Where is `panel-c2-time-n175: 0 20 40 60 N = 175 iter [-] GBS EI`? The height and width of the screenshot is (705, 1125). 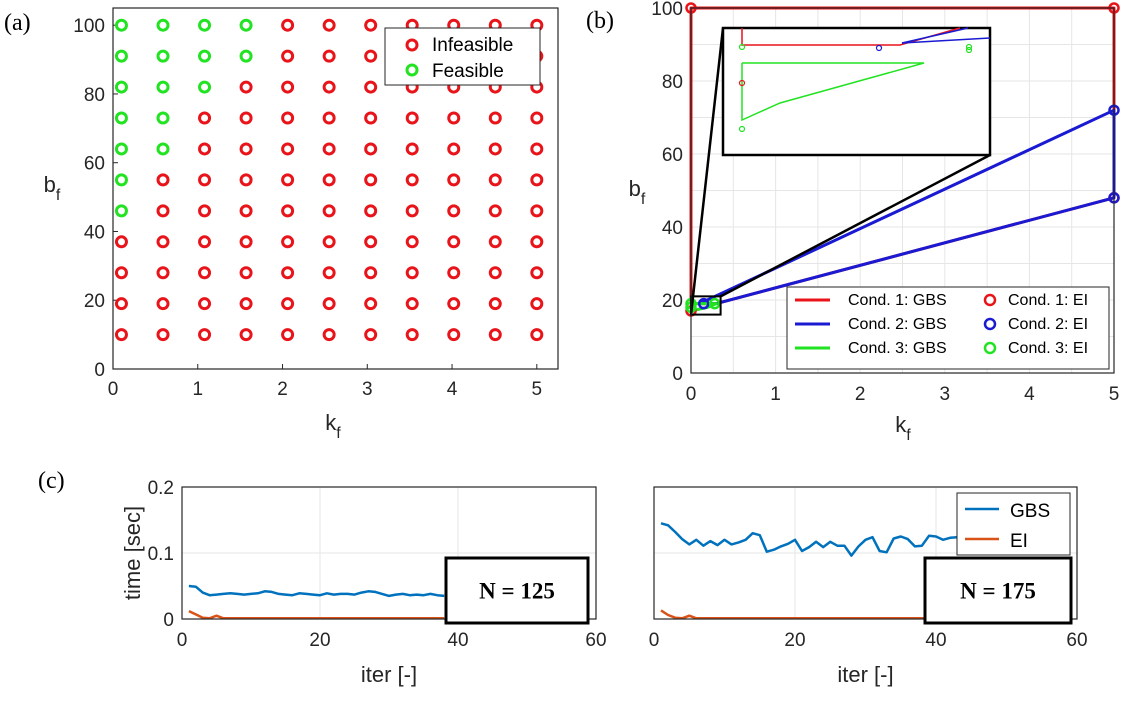 panel-c2-time-n175: 0 20 40 60 N = 175 iter [-] GBS EI is located at coordinates (868, 586).